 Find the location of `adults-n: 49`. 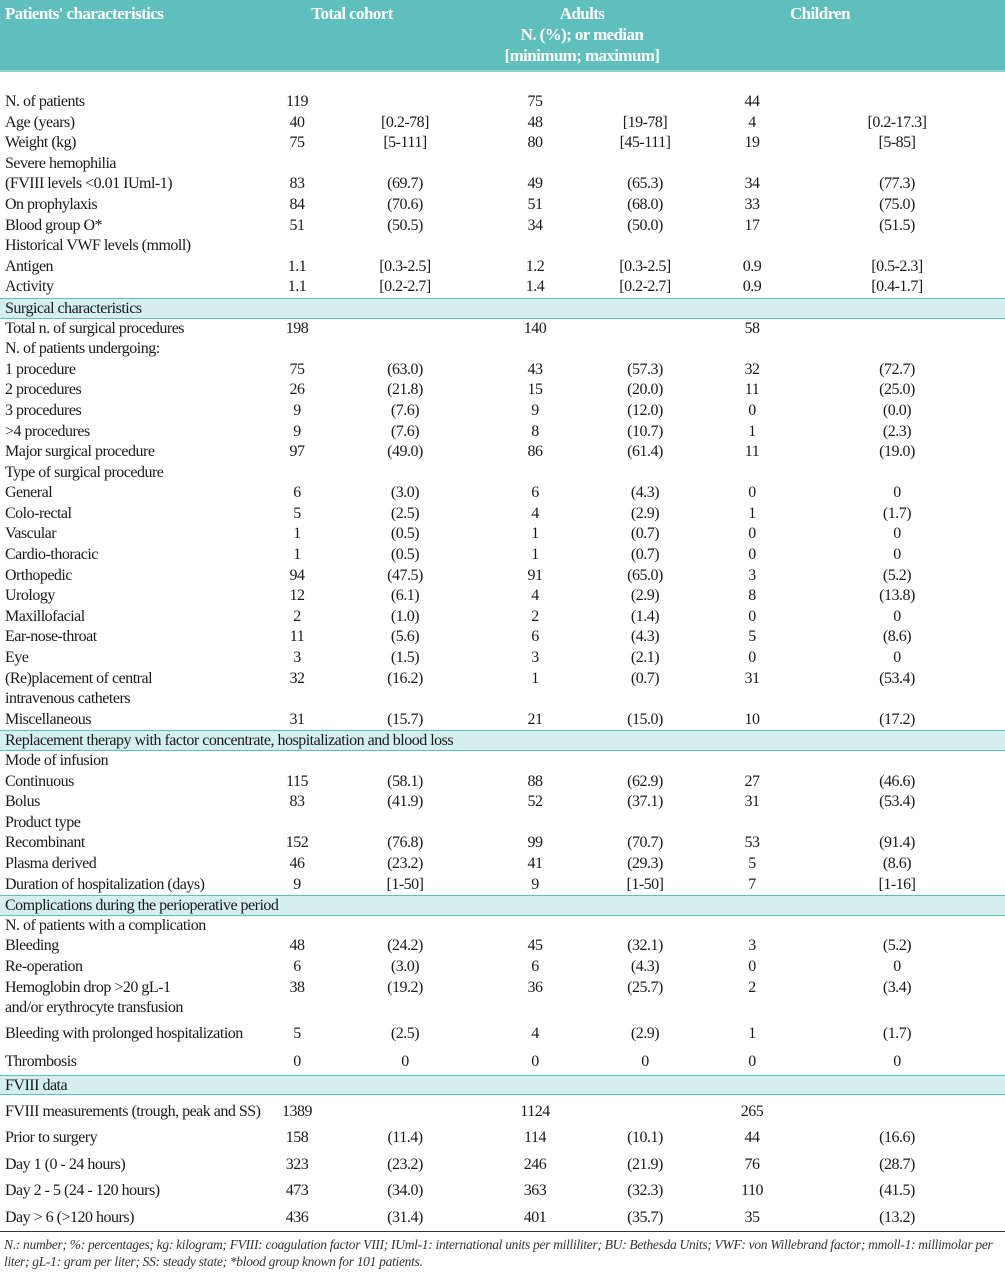

adults-n: 49 is located at coordinates (535, 184).